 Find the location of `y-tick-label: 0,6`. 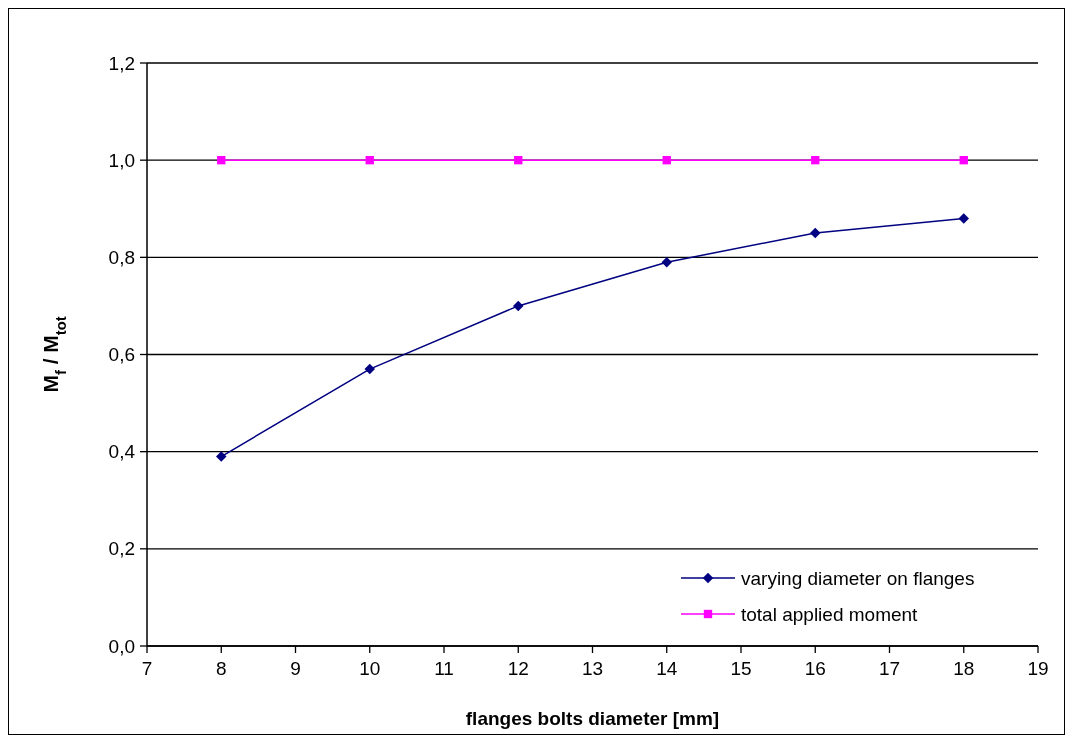

y-tick-label: 0,6 is located at coordinates (121, 355).